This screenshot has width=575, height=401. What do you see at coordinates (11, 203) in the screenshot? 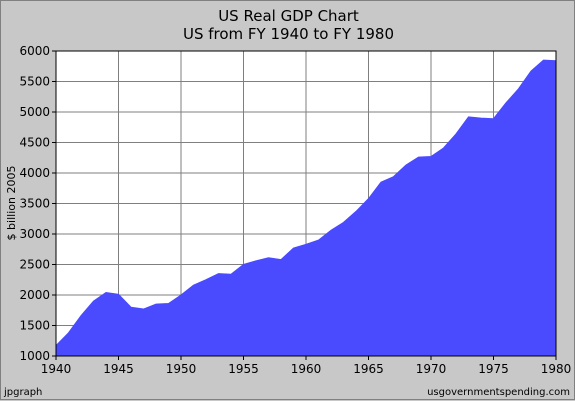
I see `y-axis-label: $ billion 2005` at bounding box center [11, 203].